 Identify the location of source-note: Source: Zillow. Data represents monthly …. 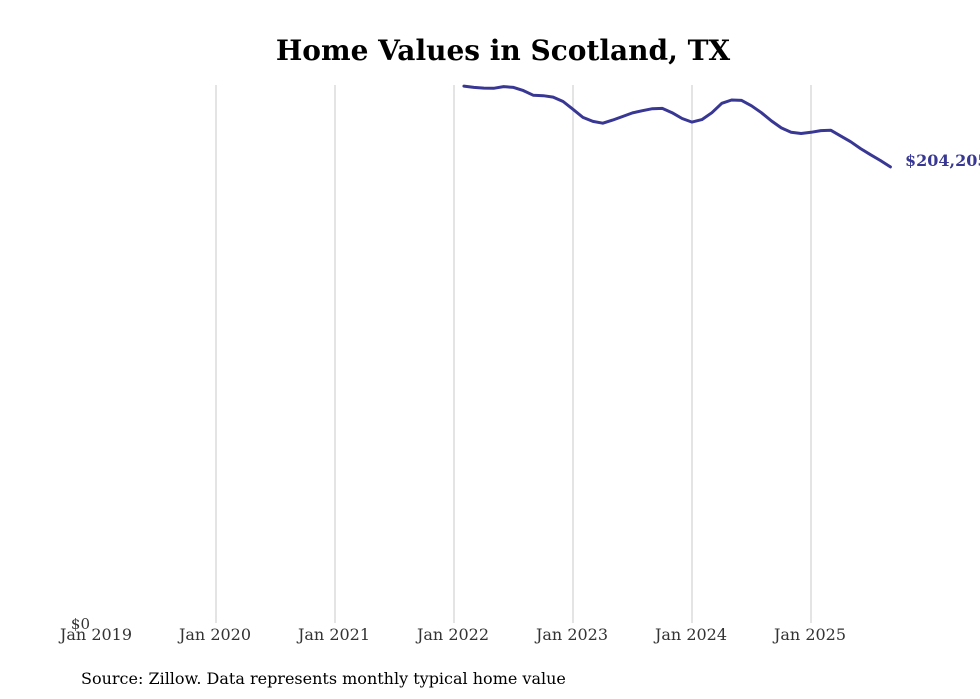
(323, 678).